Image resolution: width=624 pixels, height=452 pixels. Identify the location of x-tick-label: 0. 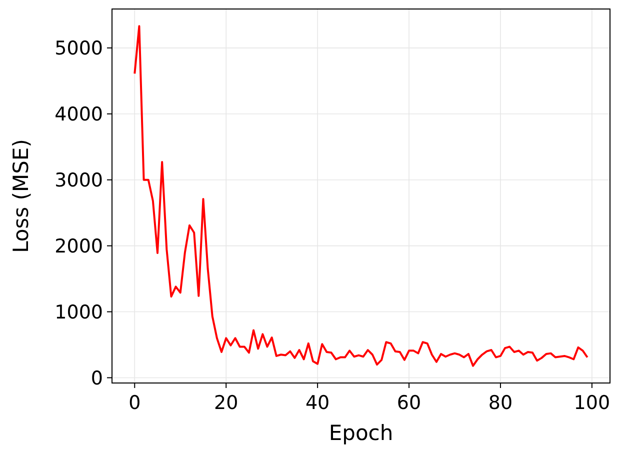
(134, 403).